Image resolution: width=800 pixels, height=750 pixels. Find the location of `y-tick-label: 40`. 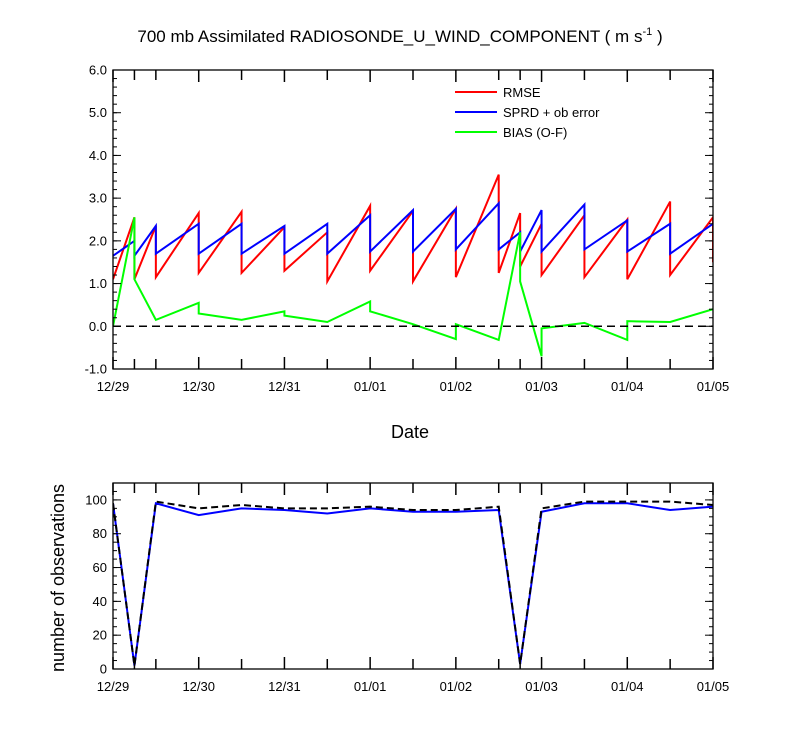

y-tick-label: 40 is located at coordinates (100, 601).